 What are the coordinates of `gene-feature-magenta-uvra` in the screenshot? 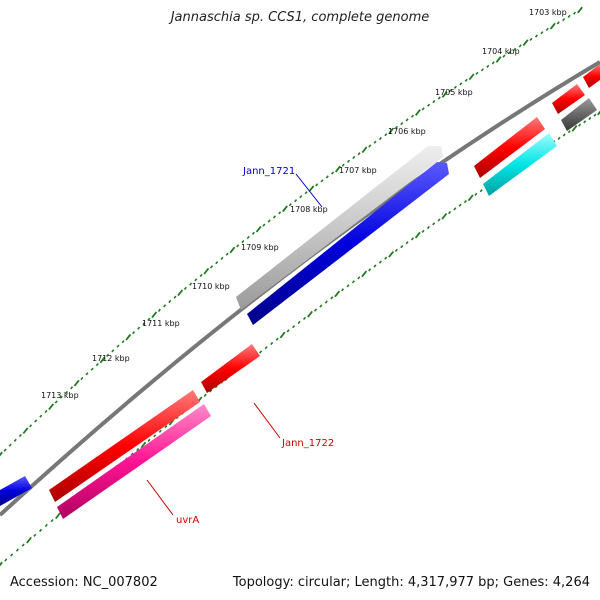 It's located at (134, 461).